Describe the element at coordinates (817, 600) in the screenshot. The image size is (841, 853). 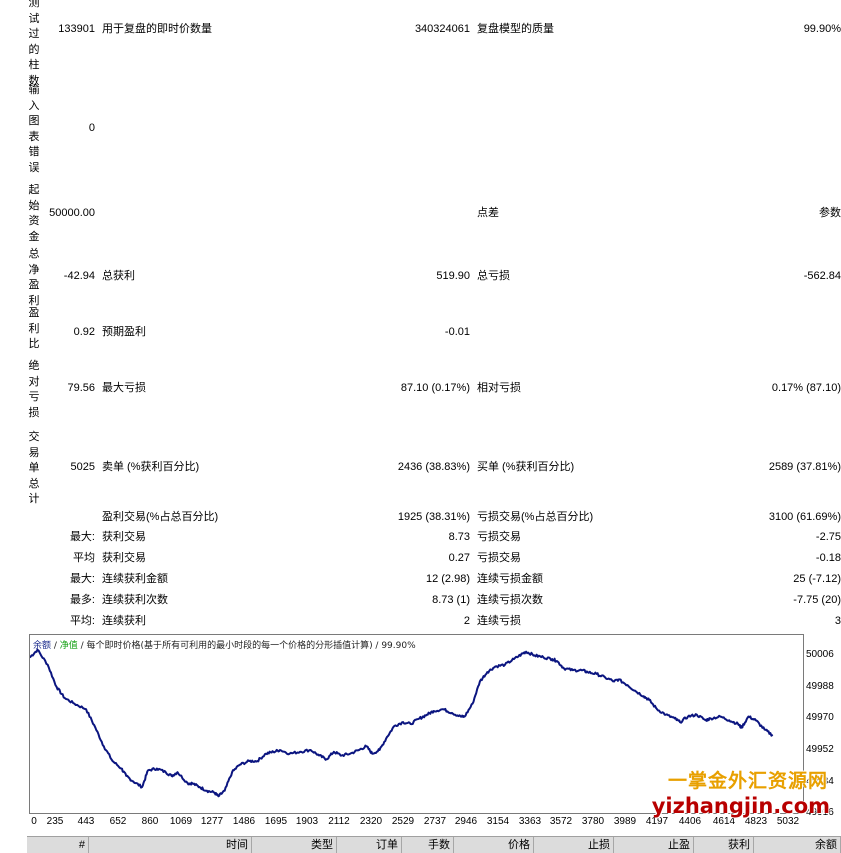
I see `max-consec-loss-value: -7.75 (20)` at that location.